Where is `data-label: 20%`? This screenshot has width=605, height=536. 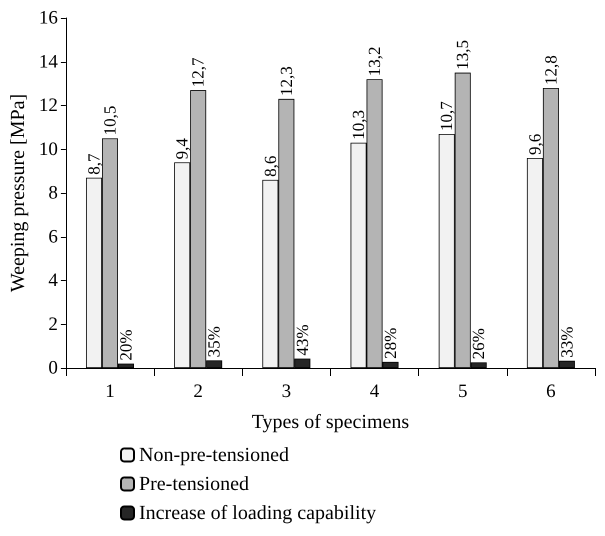 data-label: 20% is located at coordinates (126, 345).